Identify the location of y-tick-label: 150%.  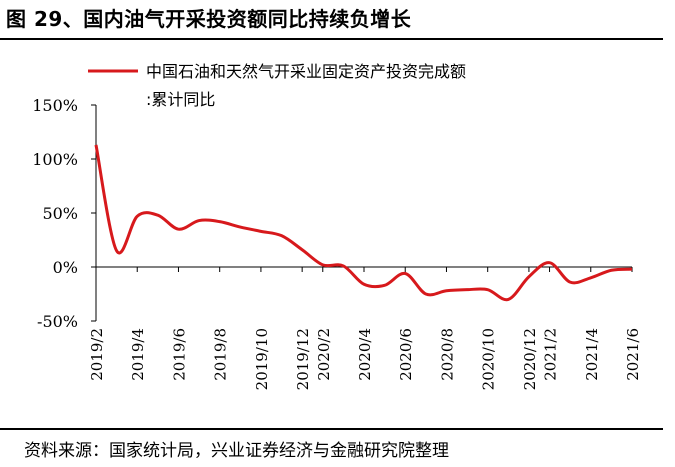
(55, 105).